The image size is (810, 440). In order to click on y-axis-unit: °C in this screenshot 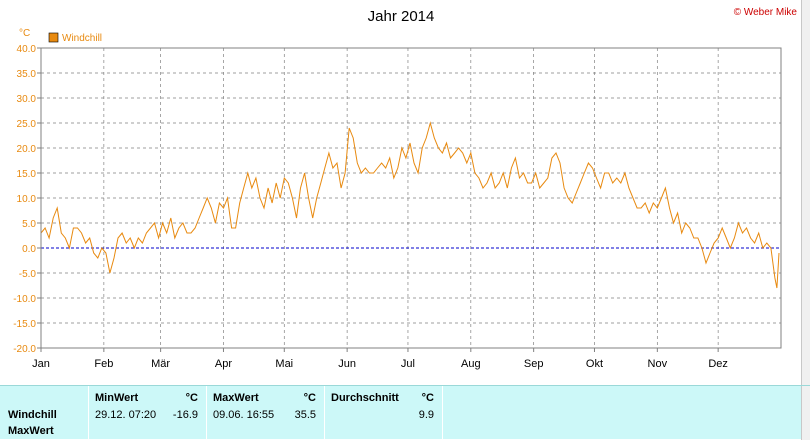, I will do `click(24, 33)`.